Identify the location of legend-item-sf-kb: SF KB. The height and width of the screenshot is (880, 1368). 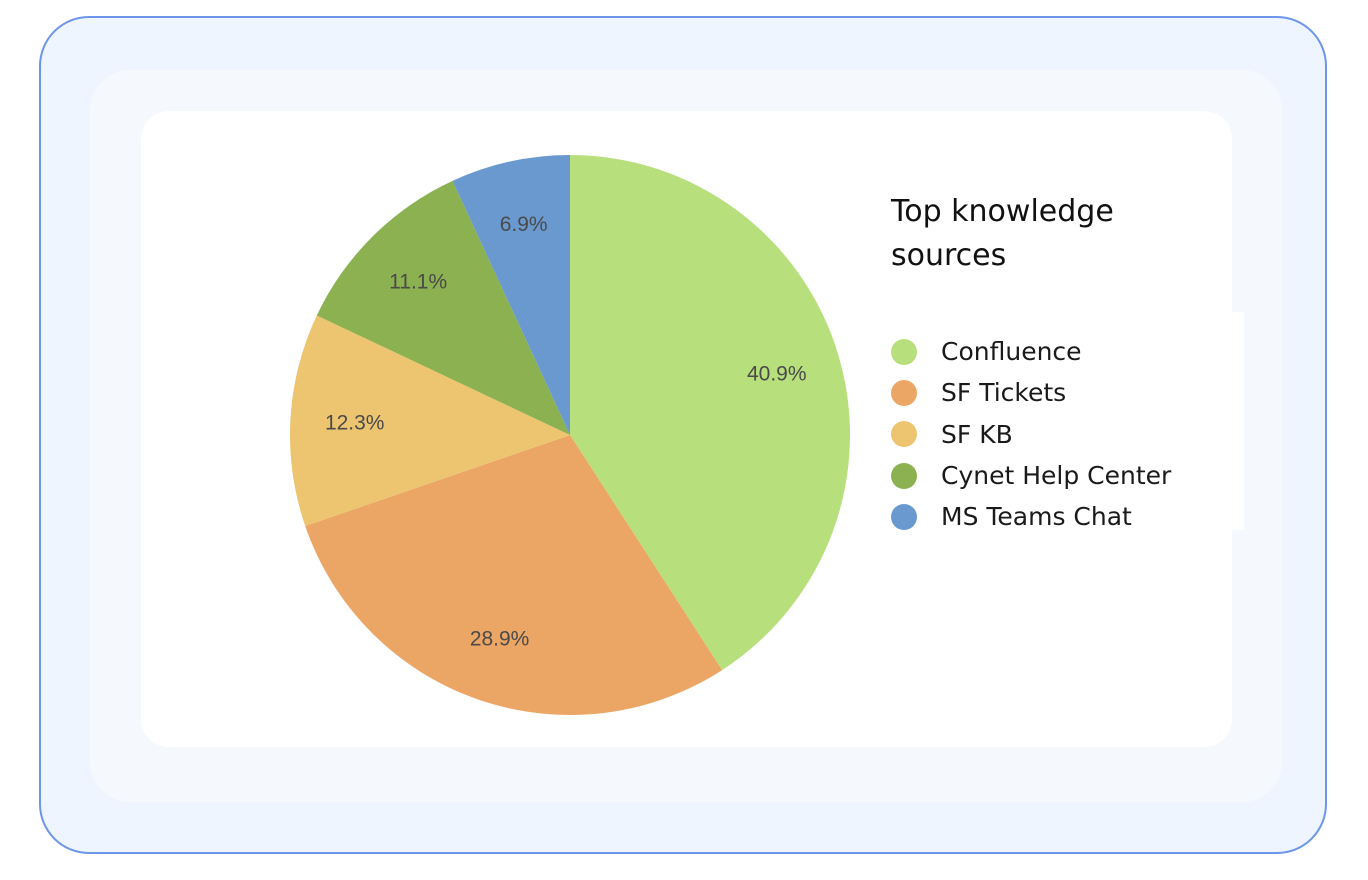
(1031, 434).